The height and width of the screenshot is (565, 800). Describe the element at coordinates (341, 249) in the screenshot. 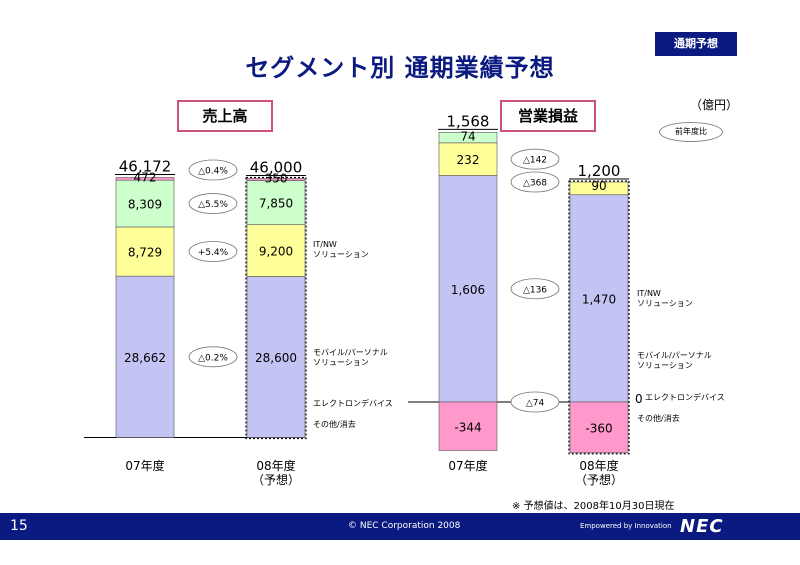

I see `sales-legend-0: IT/NW ソリューション` at that location.